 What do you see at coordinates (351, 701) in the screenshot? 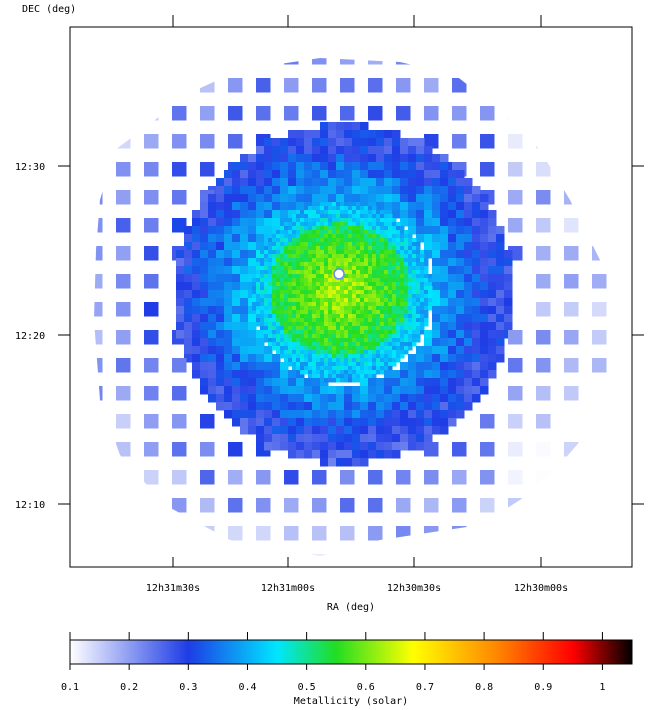
I see `colorbar-title: Metallicity (solar)` at bounding box center [351, 701].